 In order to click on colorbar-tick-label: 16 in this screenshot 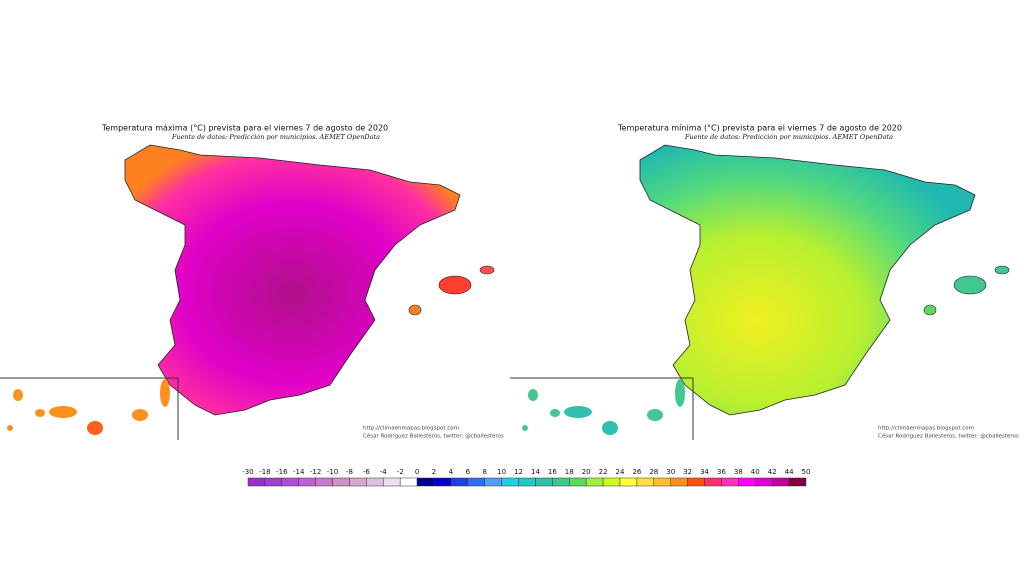, I will do `click(552, 472)`.